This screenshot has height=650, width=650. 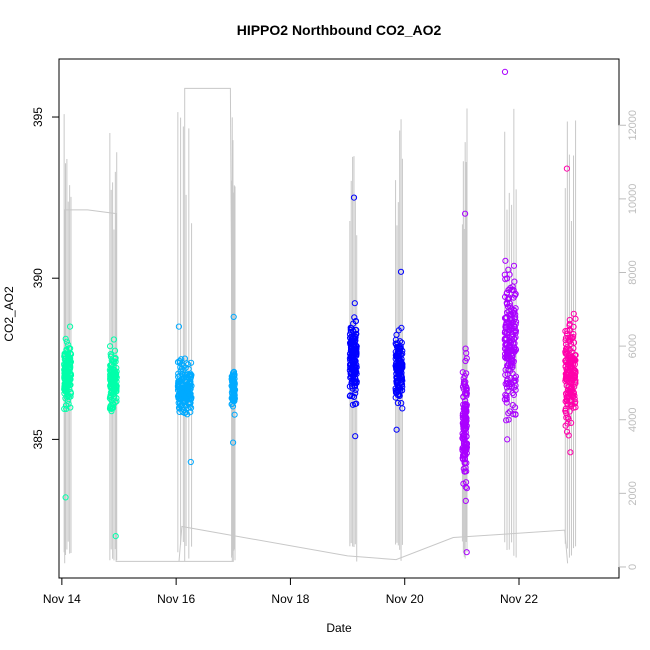 I want to click on right-tick-label: 2000, so click(x=633, y=493).